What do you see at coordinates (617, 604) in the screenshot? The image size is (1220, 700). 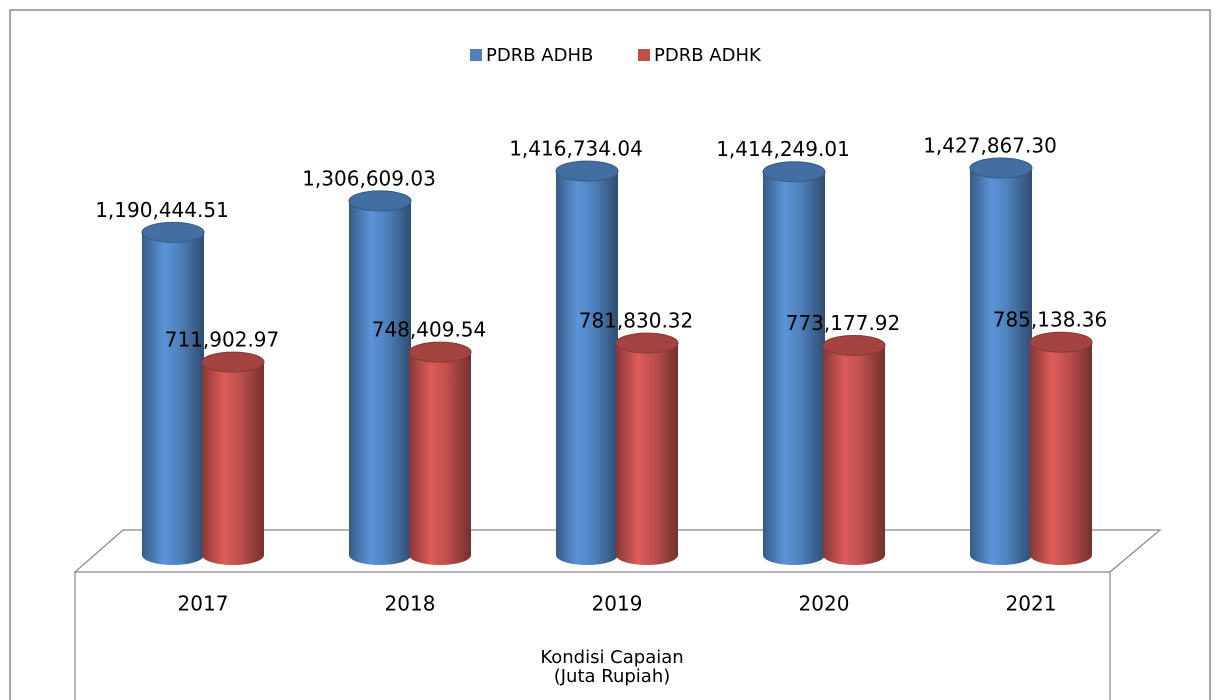 I see `x-tick-label: 2019` at bounding box center [617, 604].